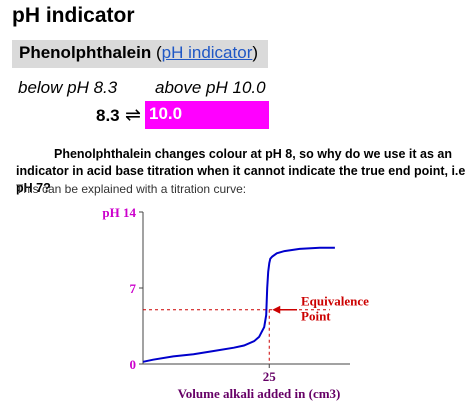 The height and width of the screenshot is (418, 474). What do you see at coordinates (259, 393) in the screenshot?
I see `x-axis-label: Volume alkali added in (cm3)` at bounding box center [259, 393].